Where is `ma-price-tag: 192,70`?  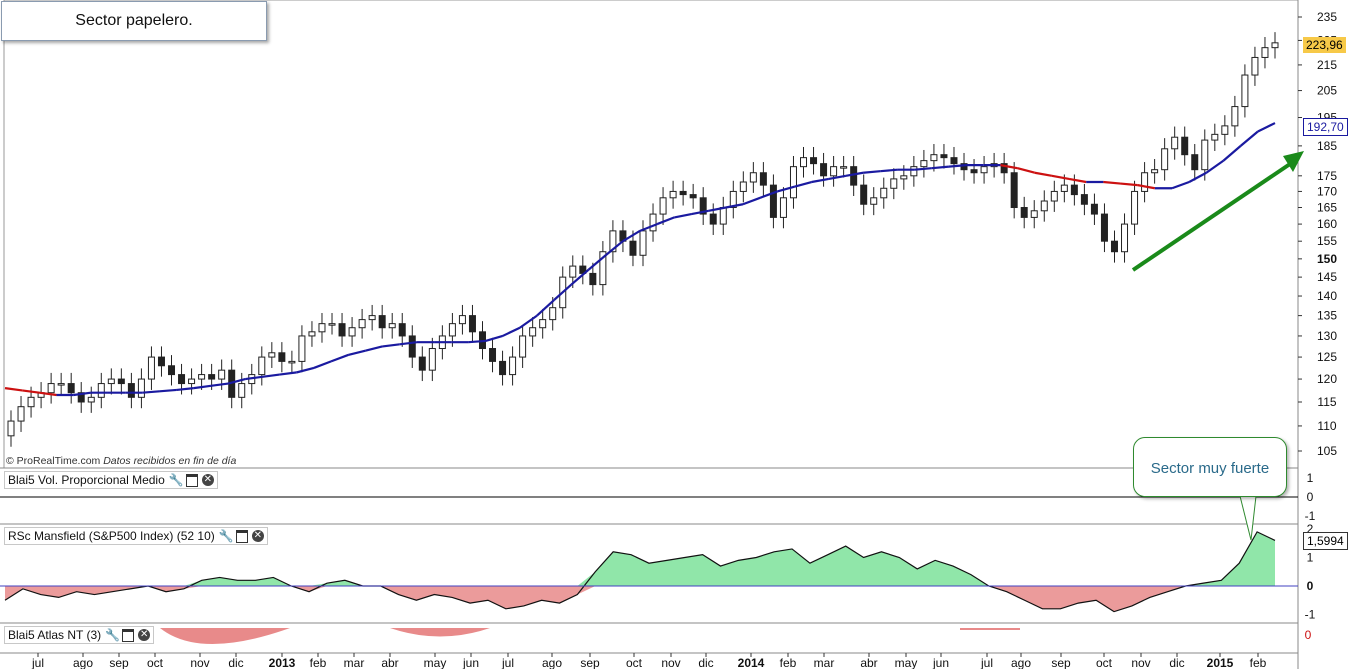 ma-price-tag: 192,70 is located at coordinates (1325, 127).